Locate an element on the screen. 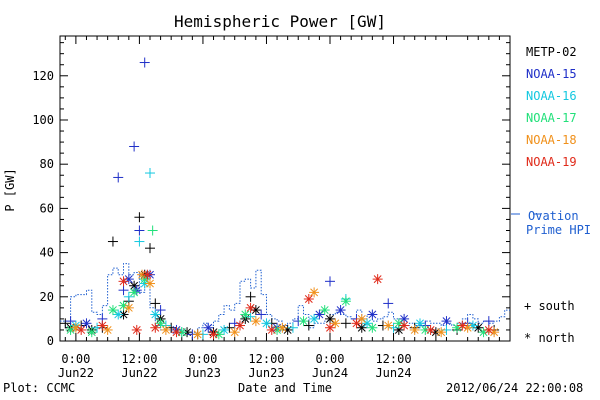 The image size is (600, 400). ovation-step-line is located at coordinates (285, 299).